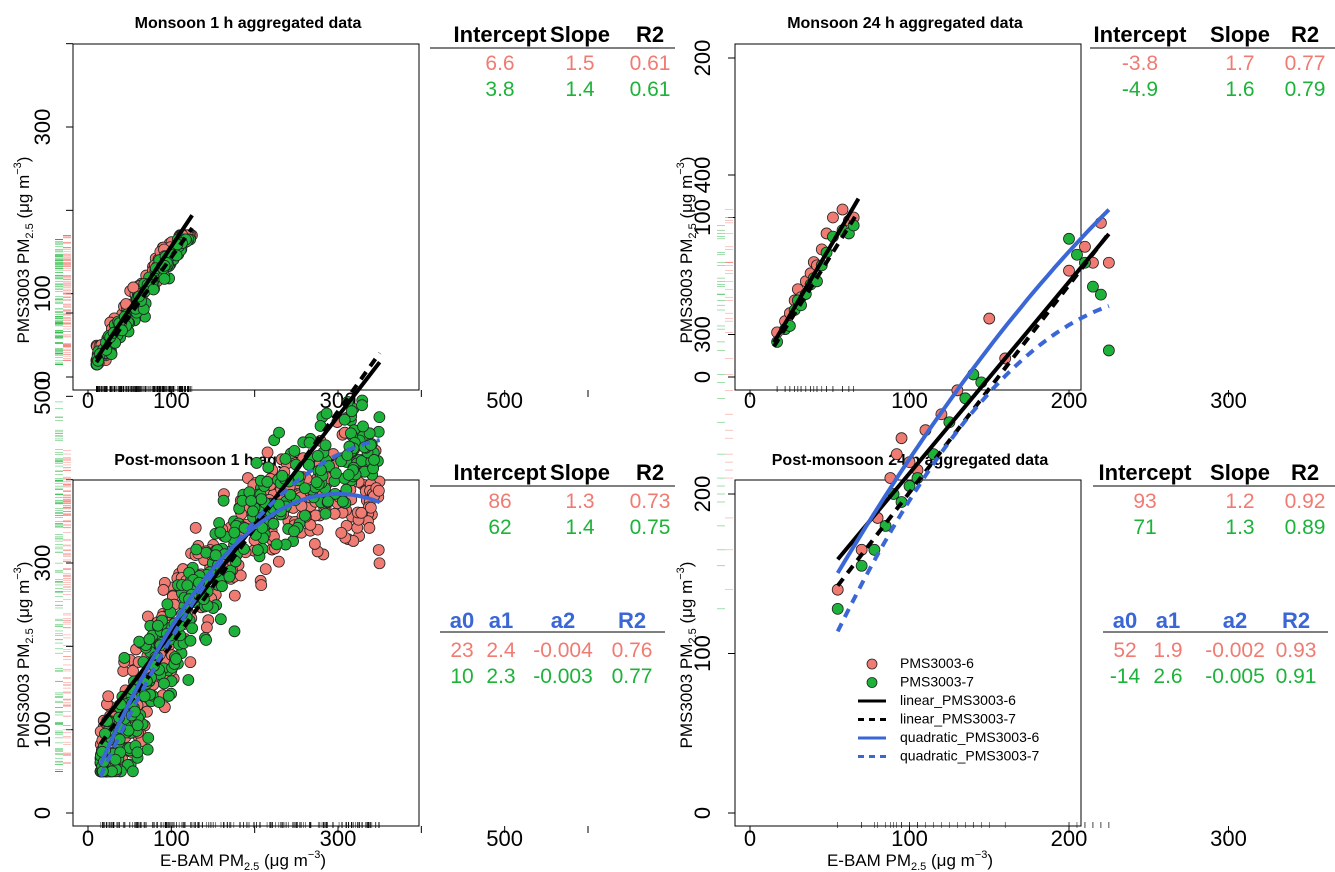 The height and width of the screenshot is (872, 1335). I want to click on table-cell: 1.5, so click(579, 63).